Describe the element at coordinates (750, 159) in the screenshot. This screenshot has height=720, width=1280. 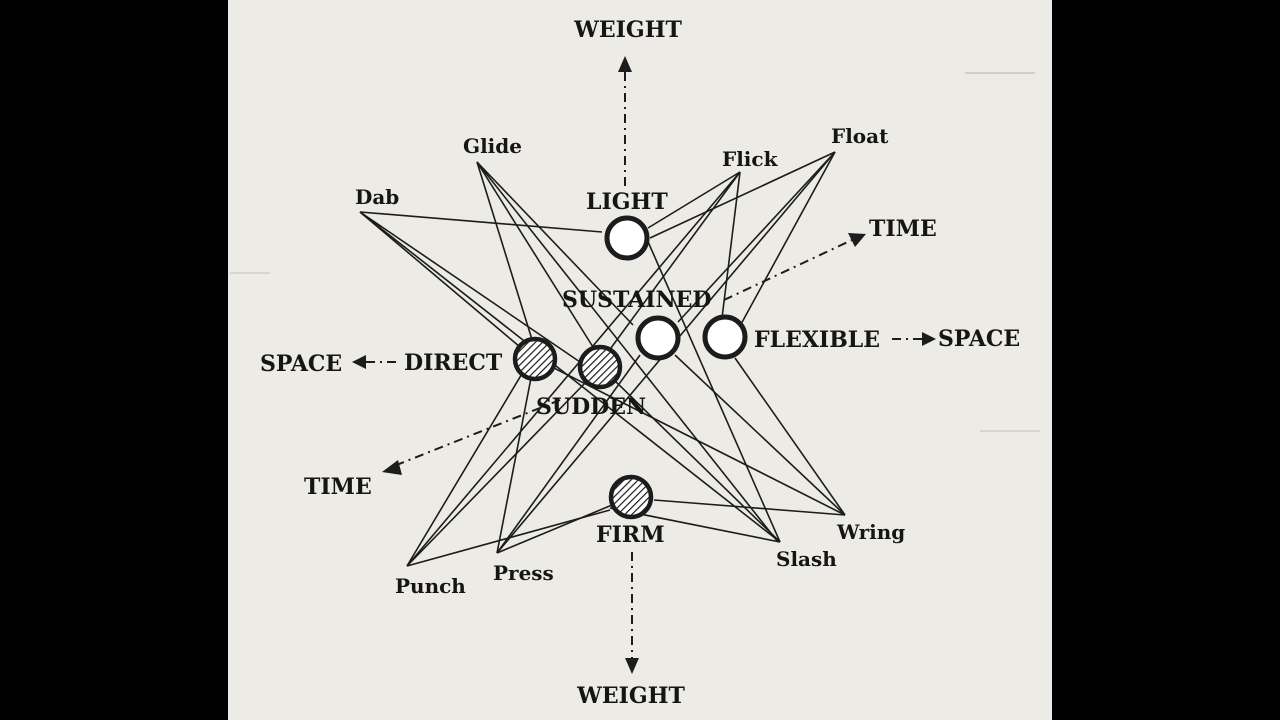
I see `flick-label: Flick` at that location.